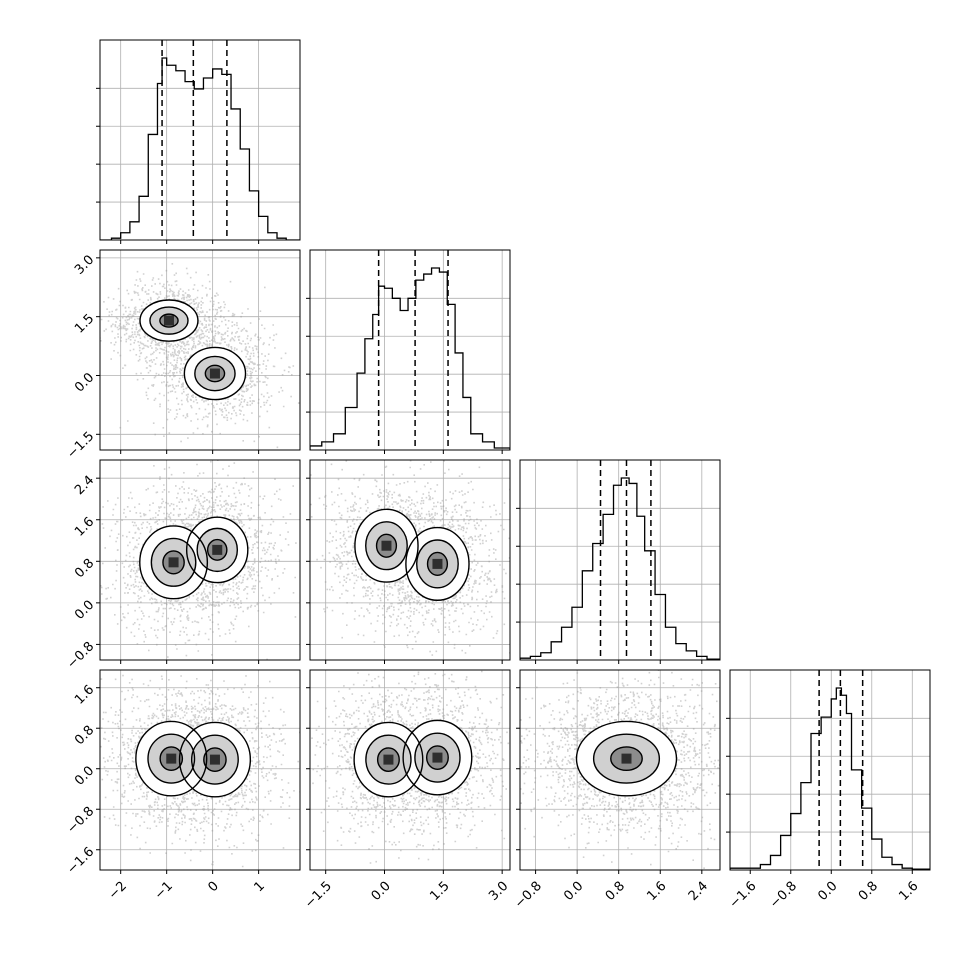  Describe the element at coordinates (259, 887) in the screenshot. I see `x-tick-label: 1` at that location.